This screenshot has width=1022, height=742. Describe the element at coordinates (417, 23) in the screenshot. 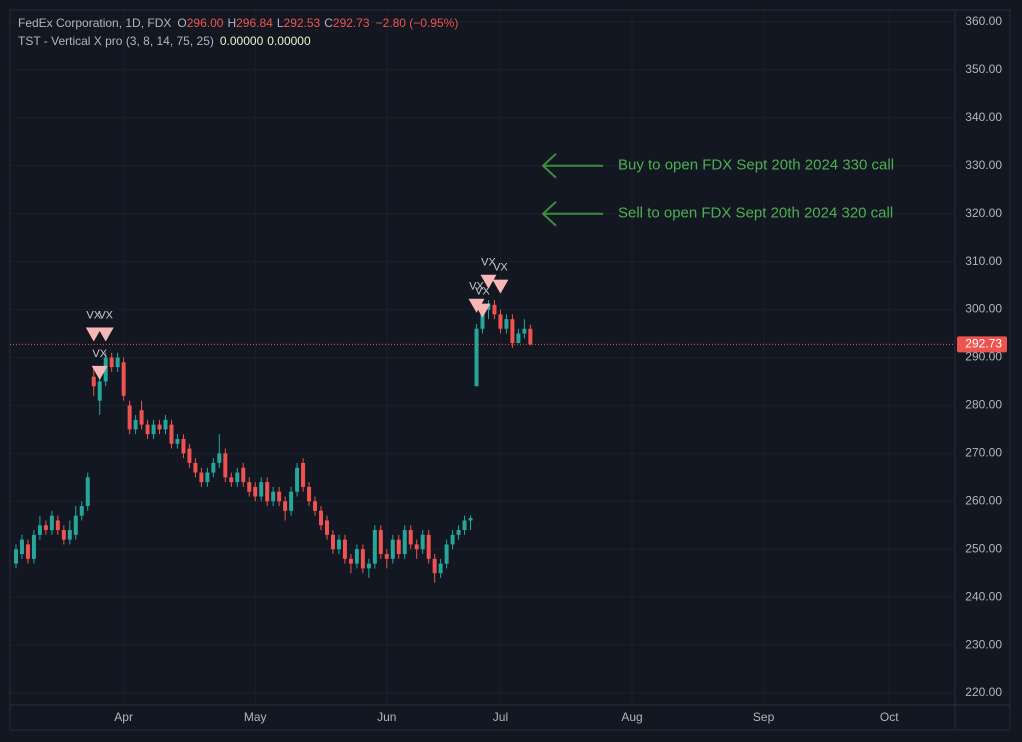

I see `change: −2.80 (−0.95%)` at that location.